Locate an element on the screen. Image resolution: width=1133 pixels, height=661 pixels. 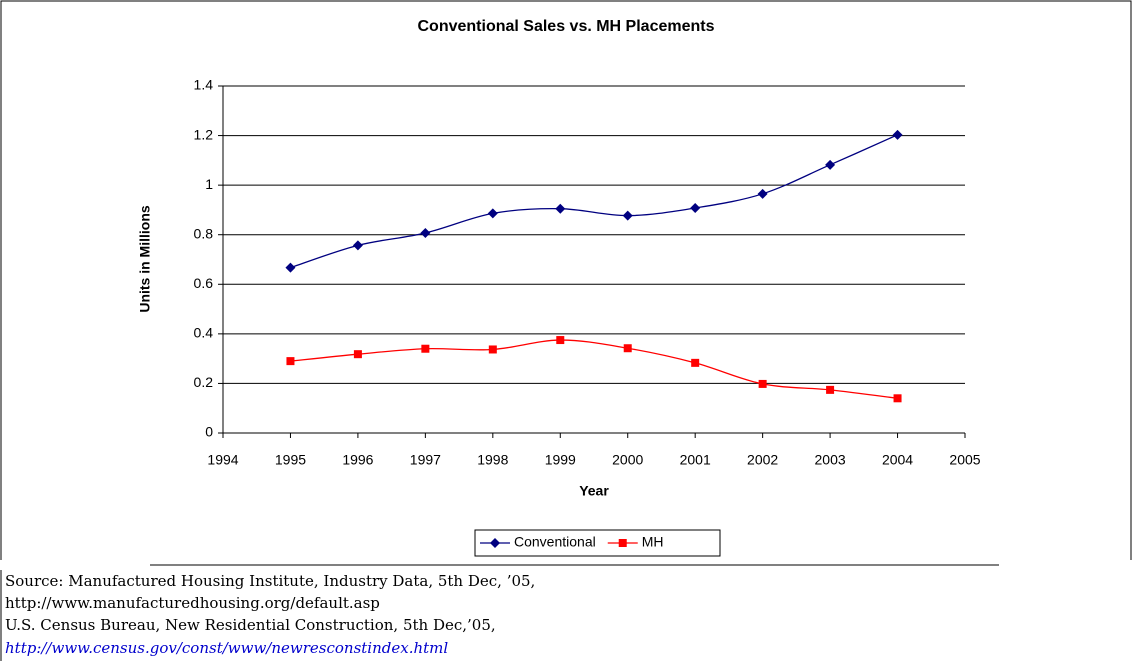
y-tick-label: 0.8 is located at coordinates (204, 233).